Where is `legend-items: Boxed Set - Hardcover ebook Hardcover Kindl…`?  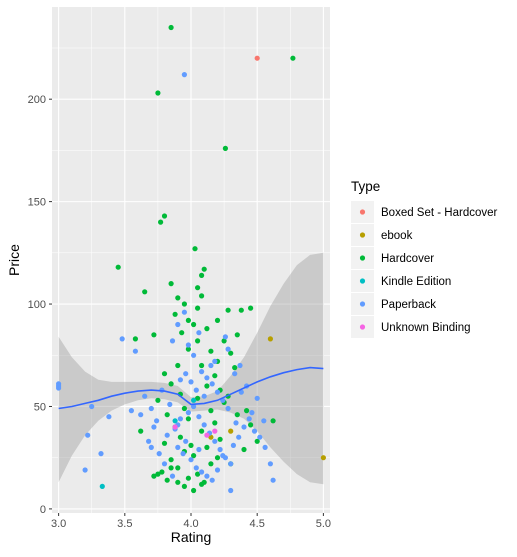 legend-items: Boxed Set - Hardcover ebook Hardcover Kindl… is located at coordinates (424, 269).